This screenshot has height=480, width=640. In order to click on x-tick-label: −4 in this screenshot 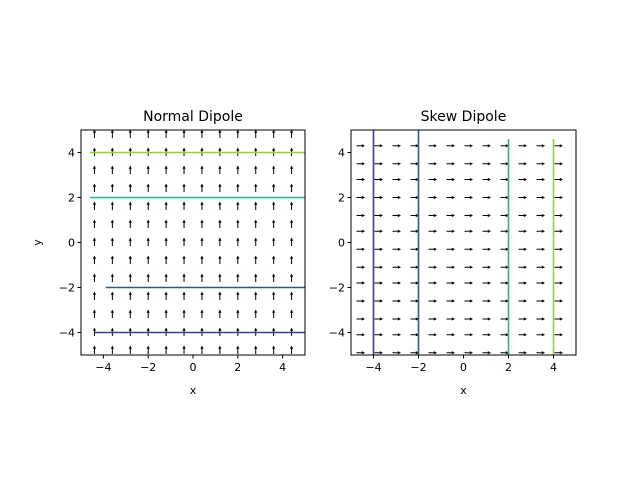, I will do `click(373, 367)`.